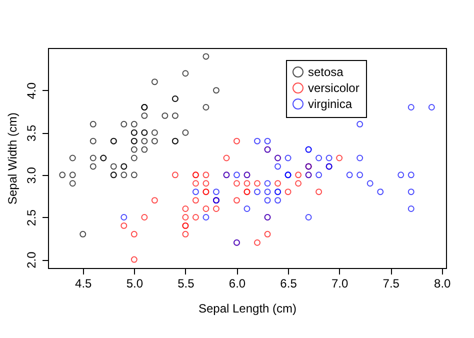  What do you see at coordinates (247, 309) in the screenshot?
I see `x-axis-title: Sepal Length (cm)` at bounding box center [247, 309].